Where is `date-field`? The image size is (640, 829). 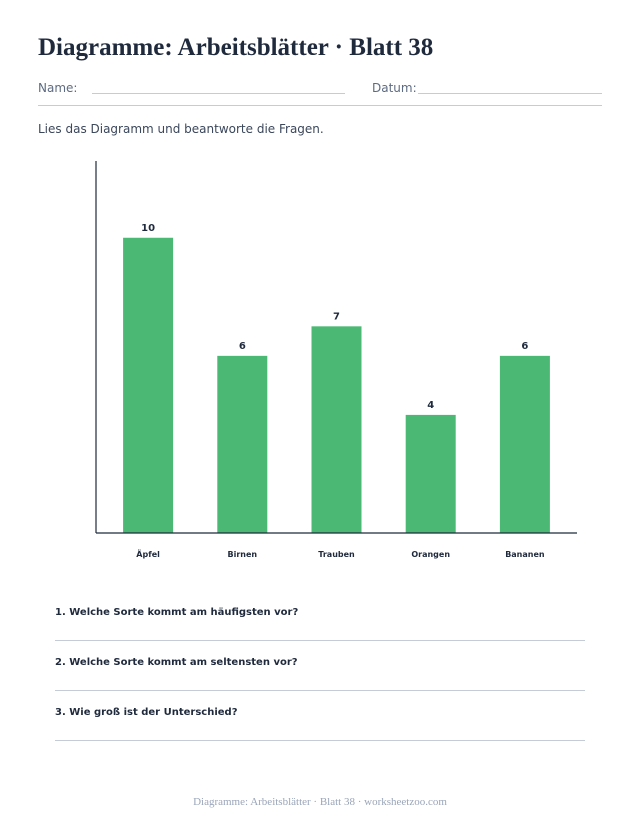 date-field is located at coordinates (510, 93).